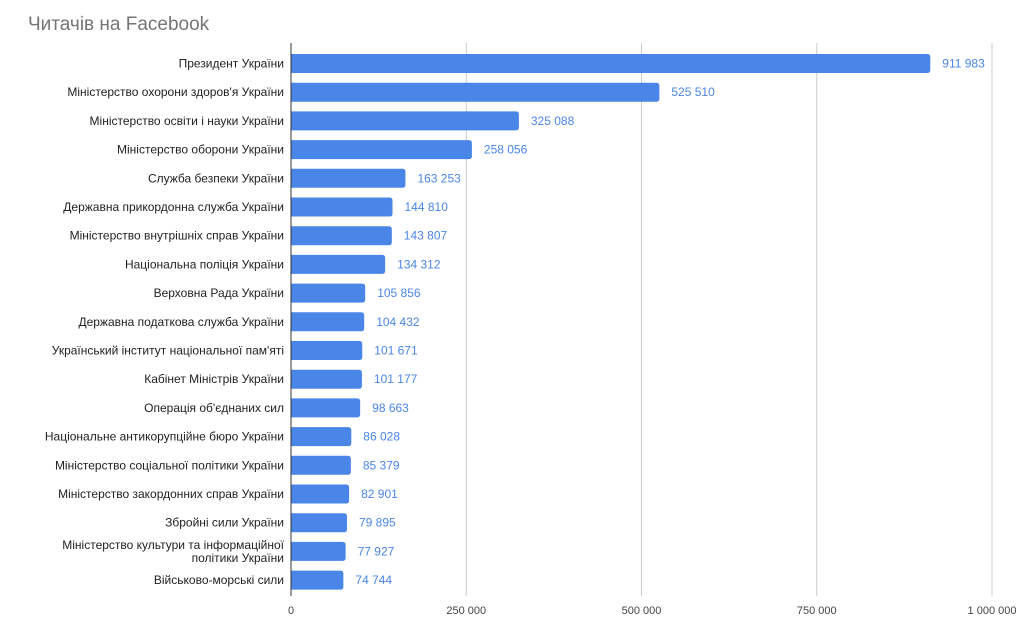 The width and height of the screenshot is (1024, 624). What do you see at coordinates (419, 264) in the screenshot?
I see `value-label: 134 312` at bounding box center [419, 264].